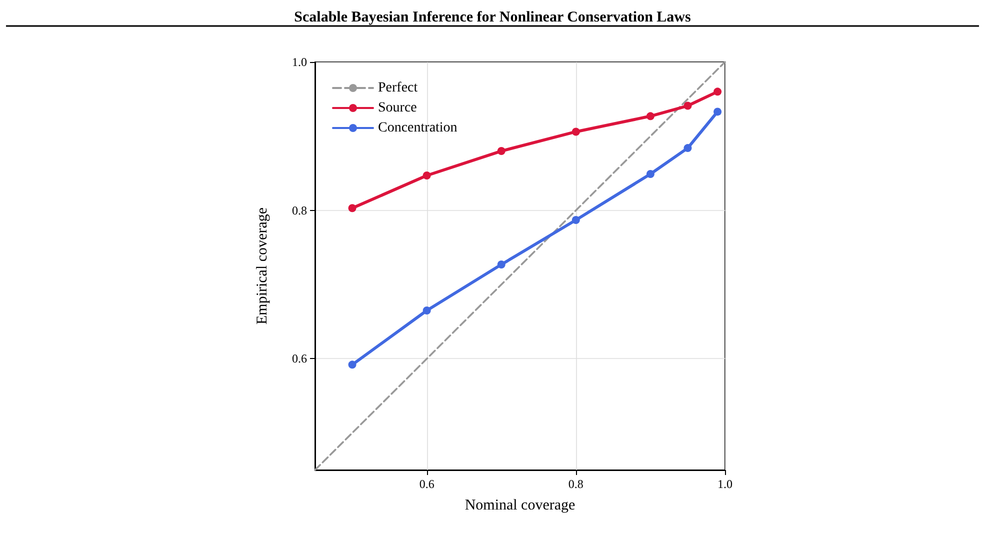 This screenshot has height=547, width=985. I want to click on x-tick-label: 0.6, so click(426, 484).